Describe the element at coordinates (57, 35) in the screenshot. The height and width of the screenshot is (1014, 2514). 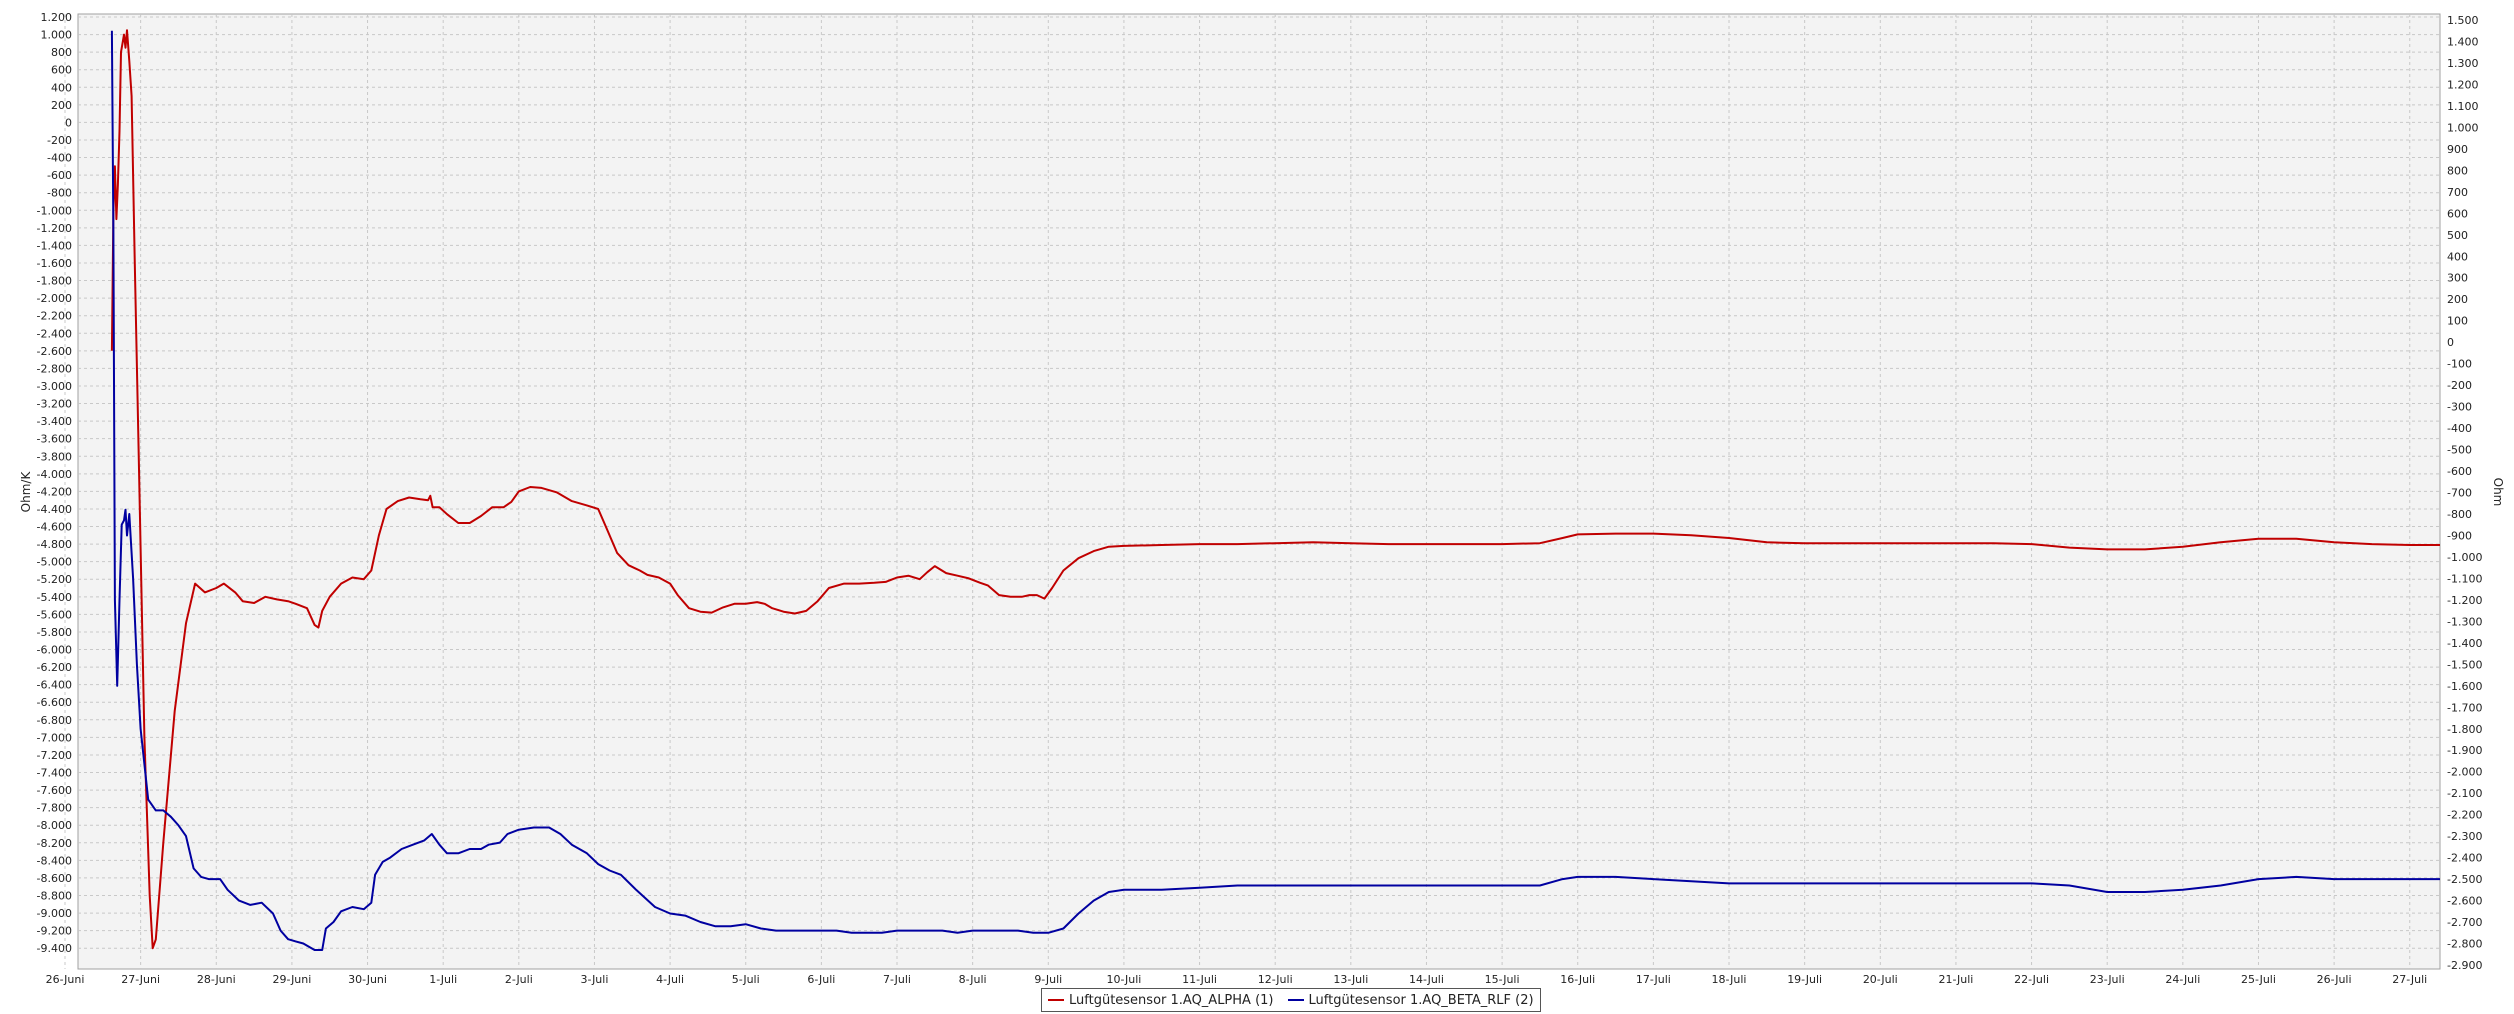
I see `y-left-tick-label: 1.000` at that location.